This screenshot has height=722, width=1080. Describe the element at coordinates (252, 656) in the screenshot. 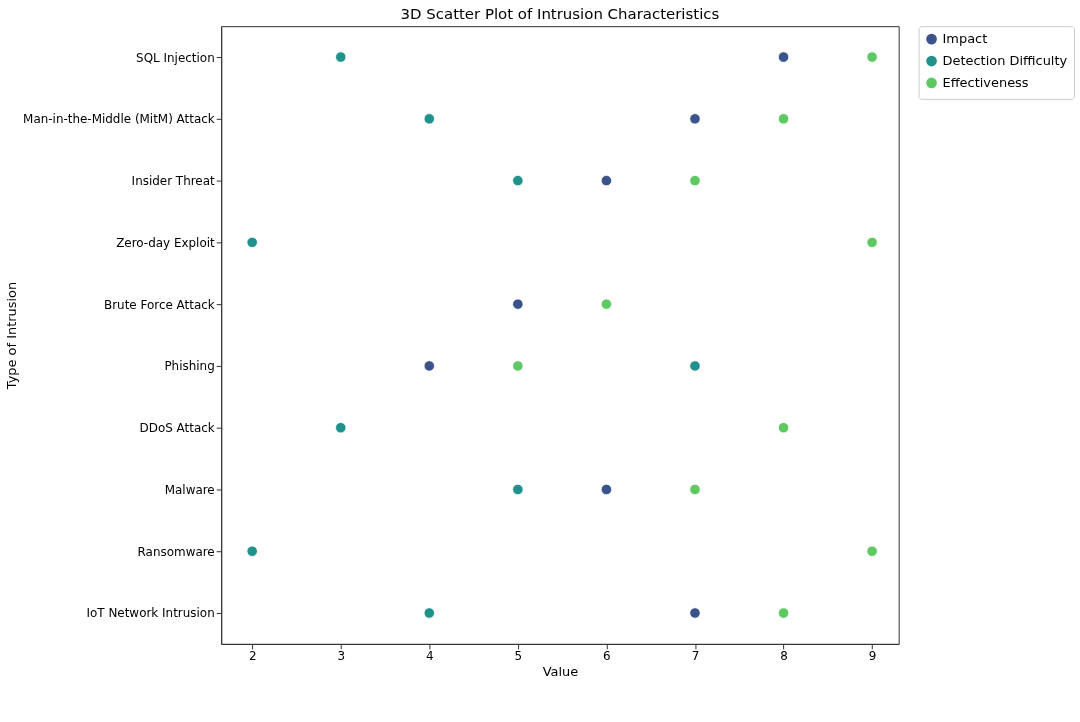

I see `x-tick-label: 2` at that location.